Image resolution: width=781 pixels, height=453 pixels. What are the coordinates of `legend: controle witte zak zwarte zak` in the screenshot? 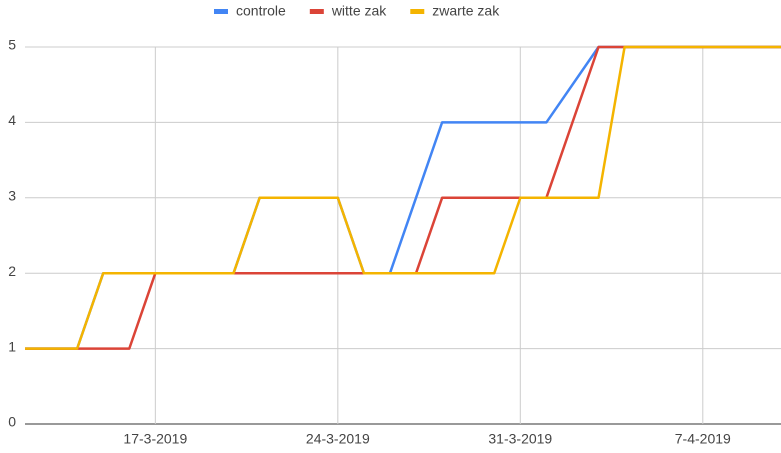 It's located at (357, 11).